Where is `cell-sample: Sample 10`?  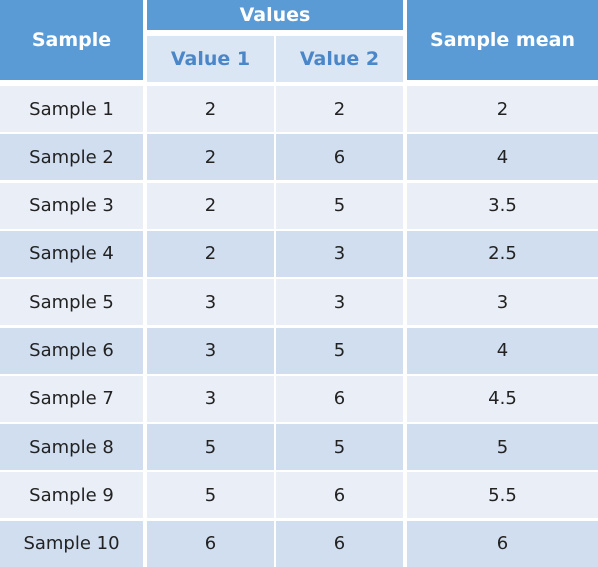 cell-sample: Sample 10 is located at coordinates (71, 543).